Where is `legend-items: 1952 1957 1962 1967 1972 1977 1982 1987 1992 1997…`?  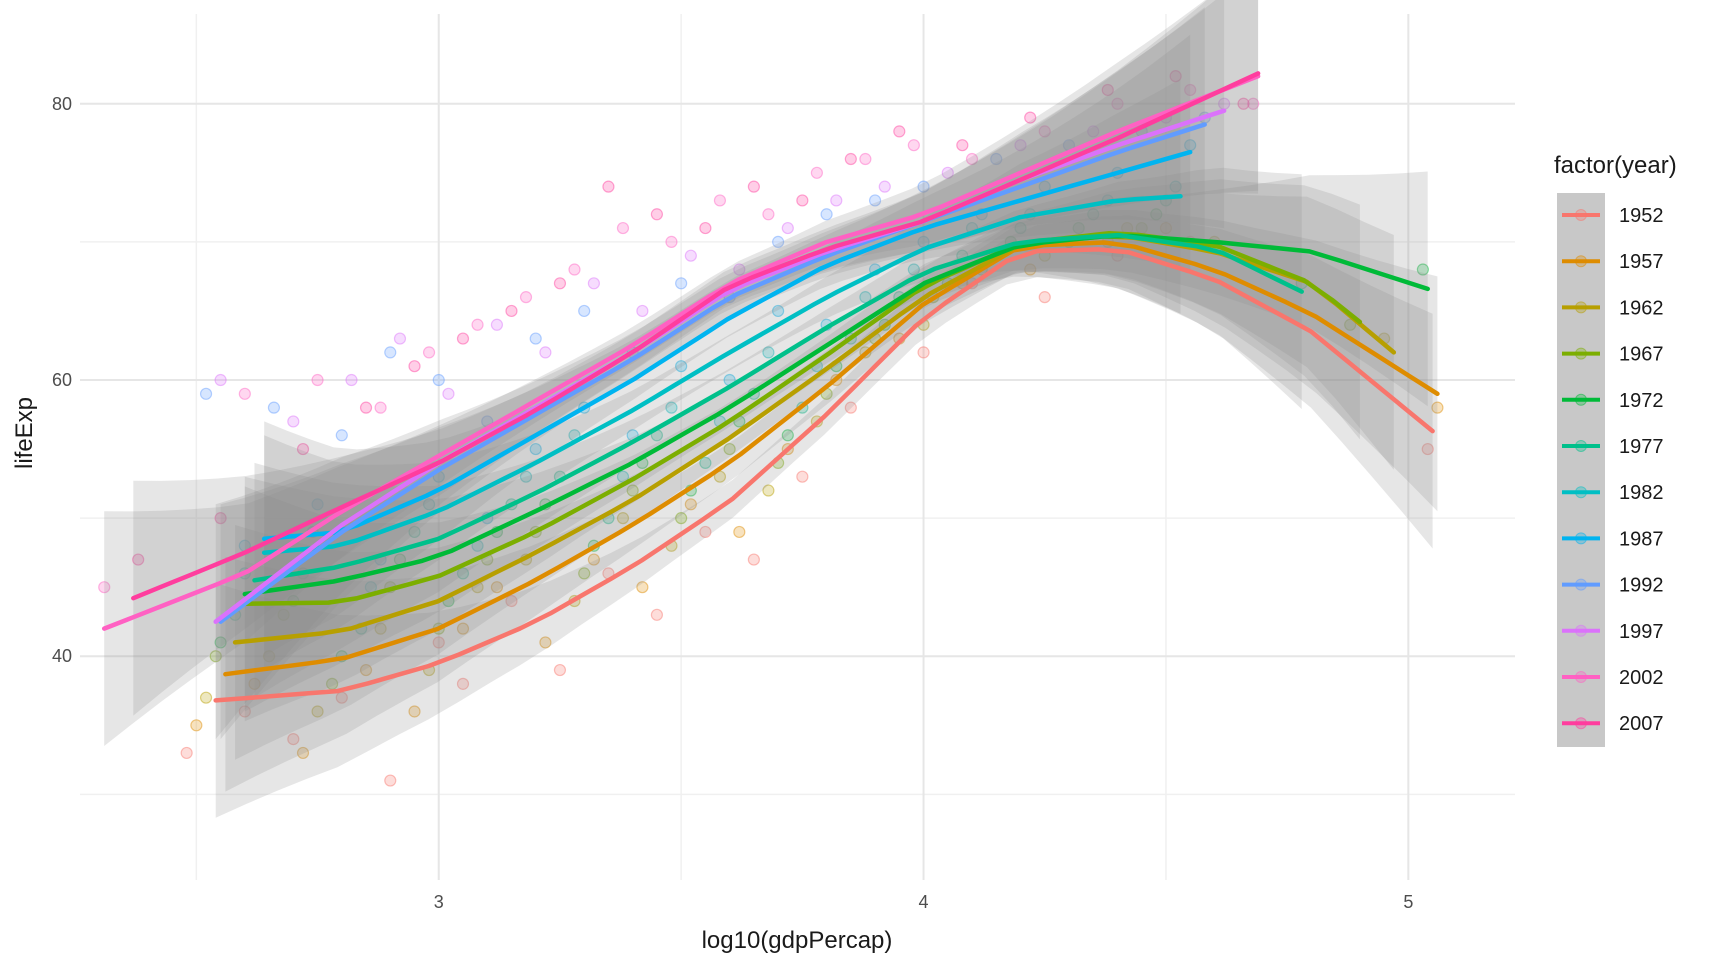 legend-items: 1952 1957 1962 1967 1972 1977 1982 1987 1992 1997… is located at coordinates (1613, 470).